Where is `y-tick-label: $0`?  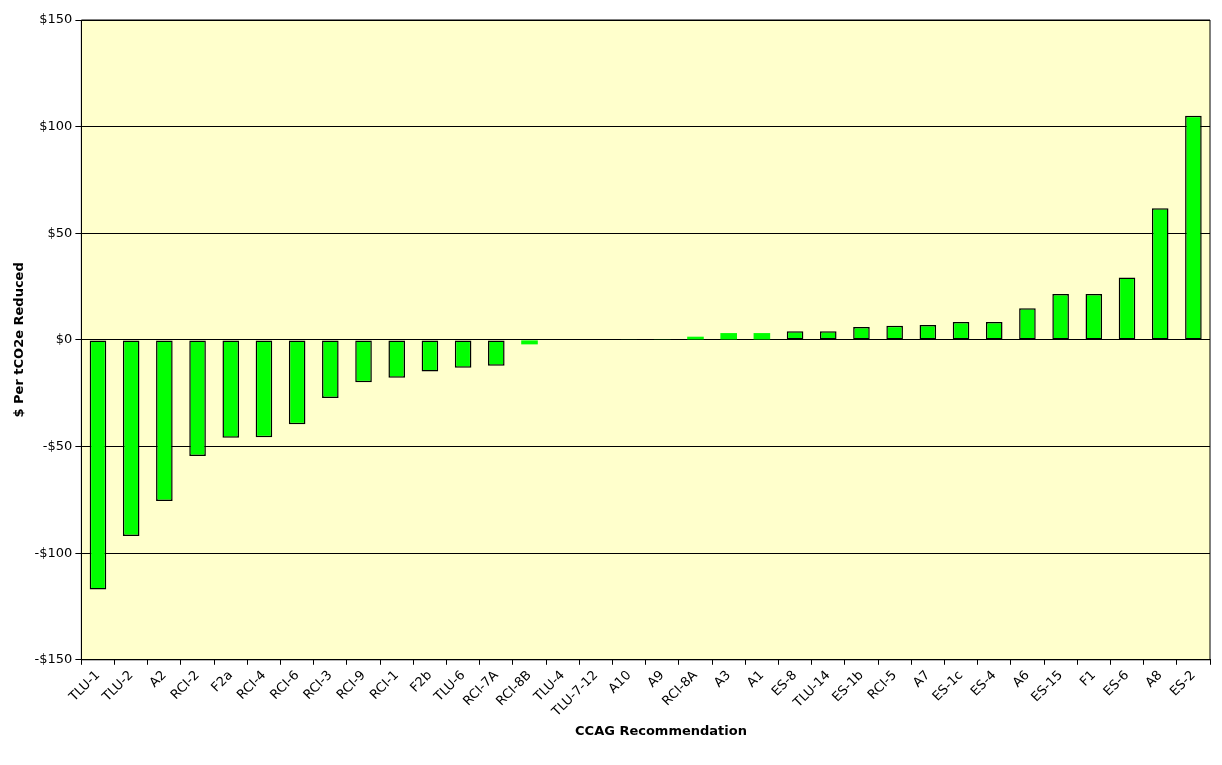 y-tick-label: $0 is located at coordinates (64, 339).